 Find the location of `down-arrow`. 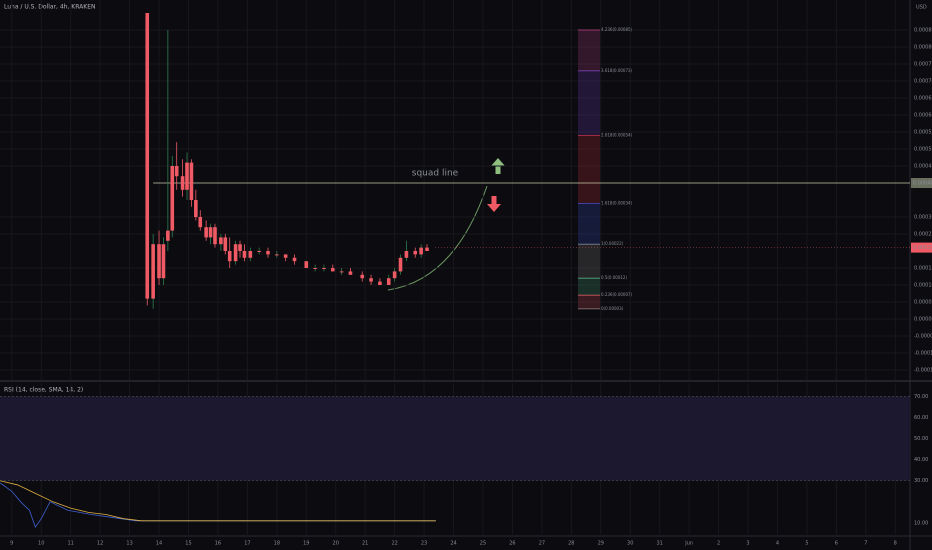

down-arrow is located at coordinates (494, 204).